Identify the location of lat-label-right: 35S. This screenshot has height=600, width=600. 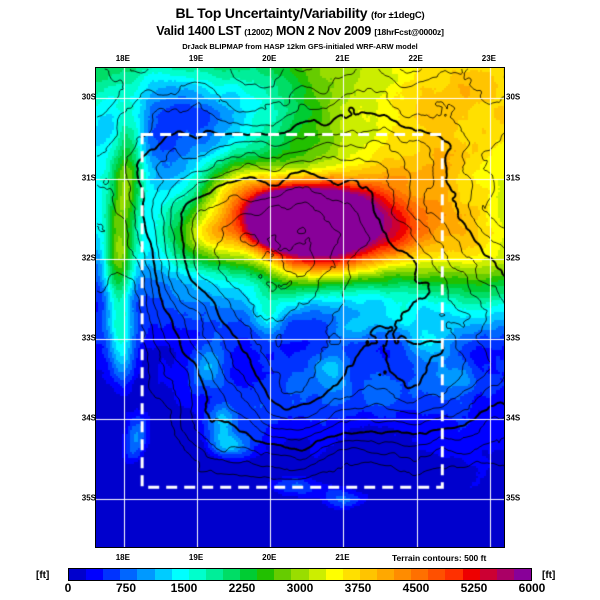
(513, 498).